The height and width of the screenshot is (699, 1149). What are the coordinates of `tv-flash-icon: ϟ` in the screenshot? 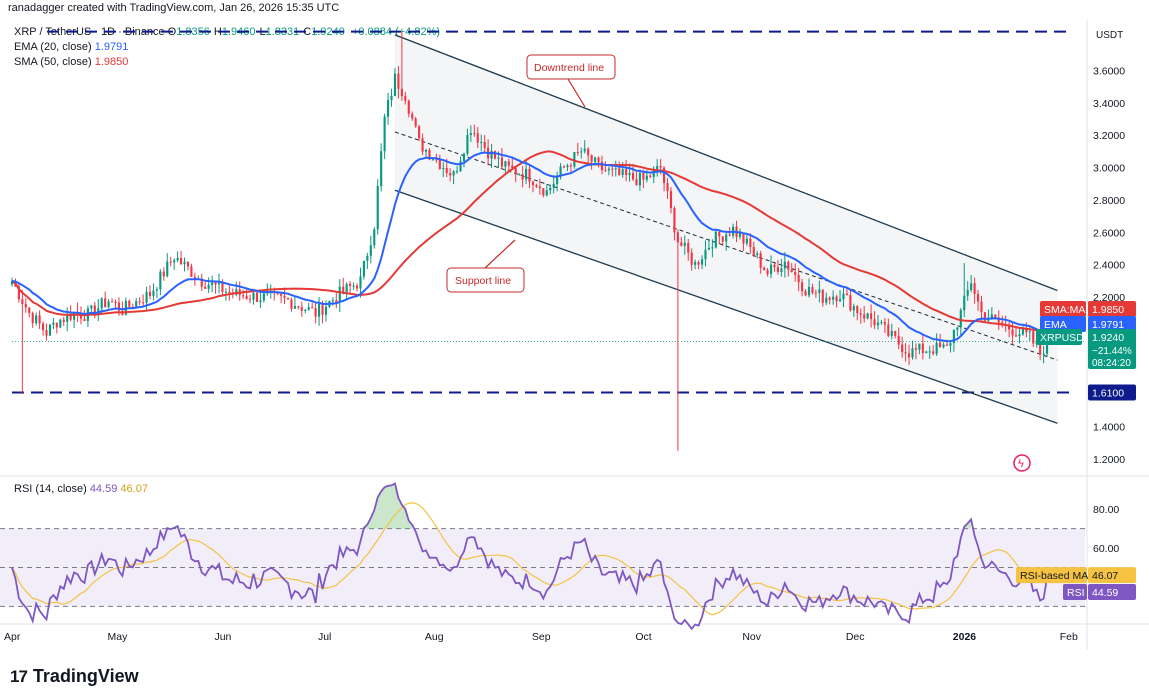 It's located at (1022, 463).